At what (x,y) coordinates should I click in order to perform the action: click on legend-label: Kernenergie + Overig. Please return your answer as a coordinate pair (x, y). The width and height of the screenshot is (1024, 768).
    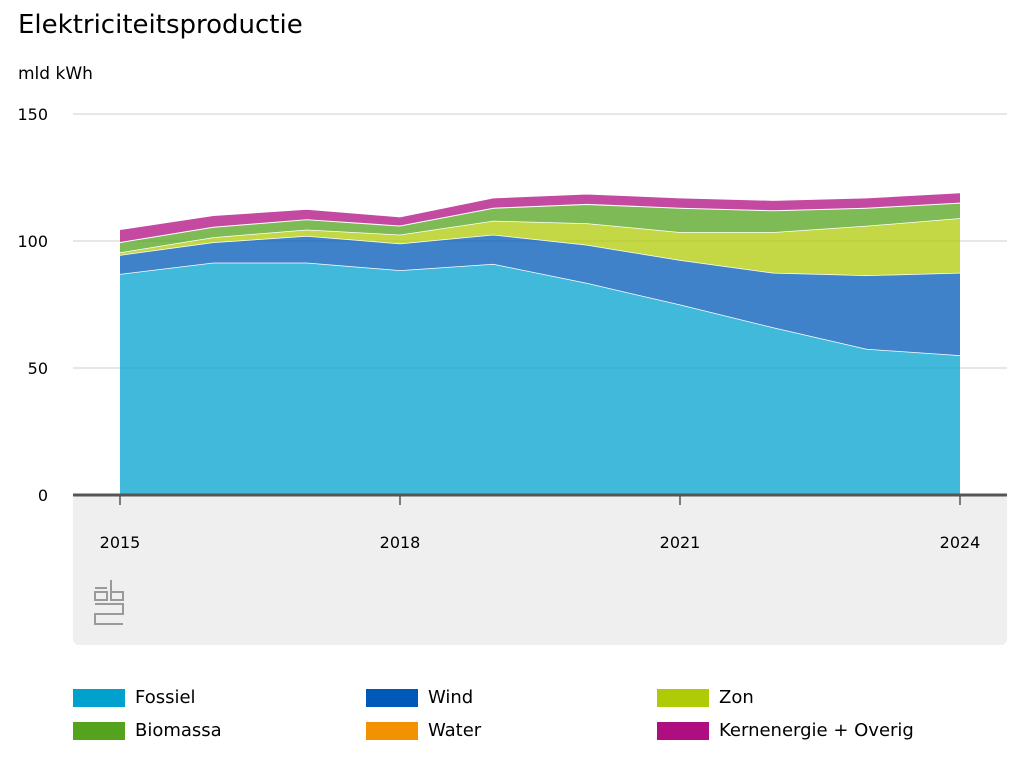
    Looking at the image, I should click on (816, 730).